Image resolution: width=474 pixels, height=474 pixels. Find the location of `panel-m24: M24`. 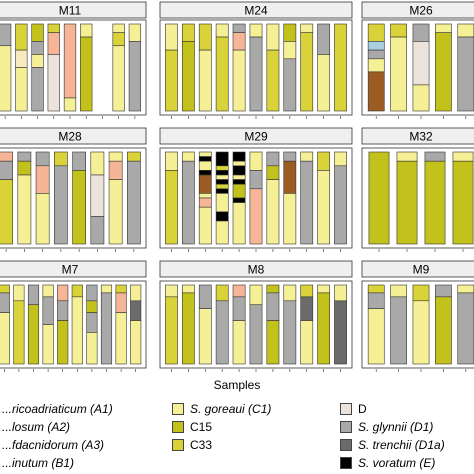

panel-m24: M24 is located at coordinates (256, 60).